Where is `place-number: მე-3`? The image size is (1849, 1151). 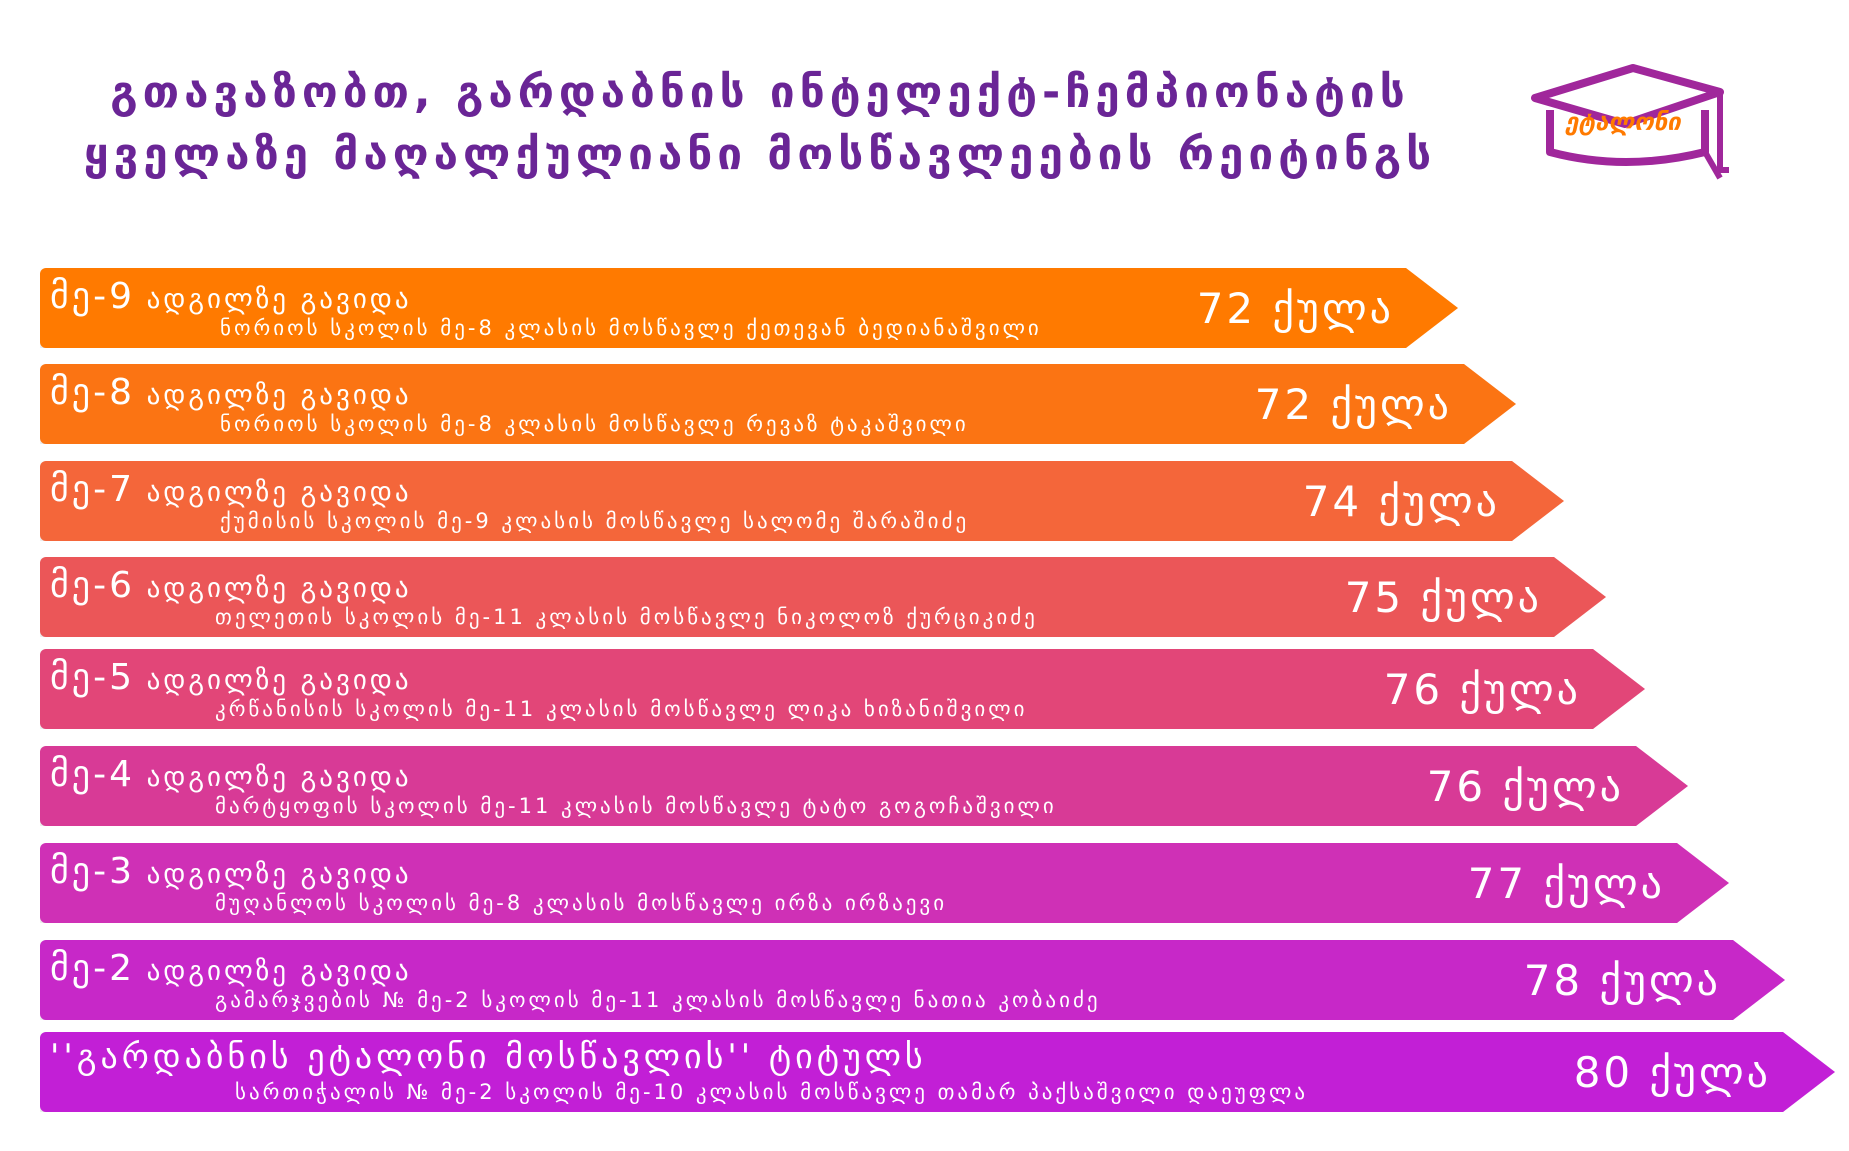
place-number: მე-3 is located at coordinates (92, 871).